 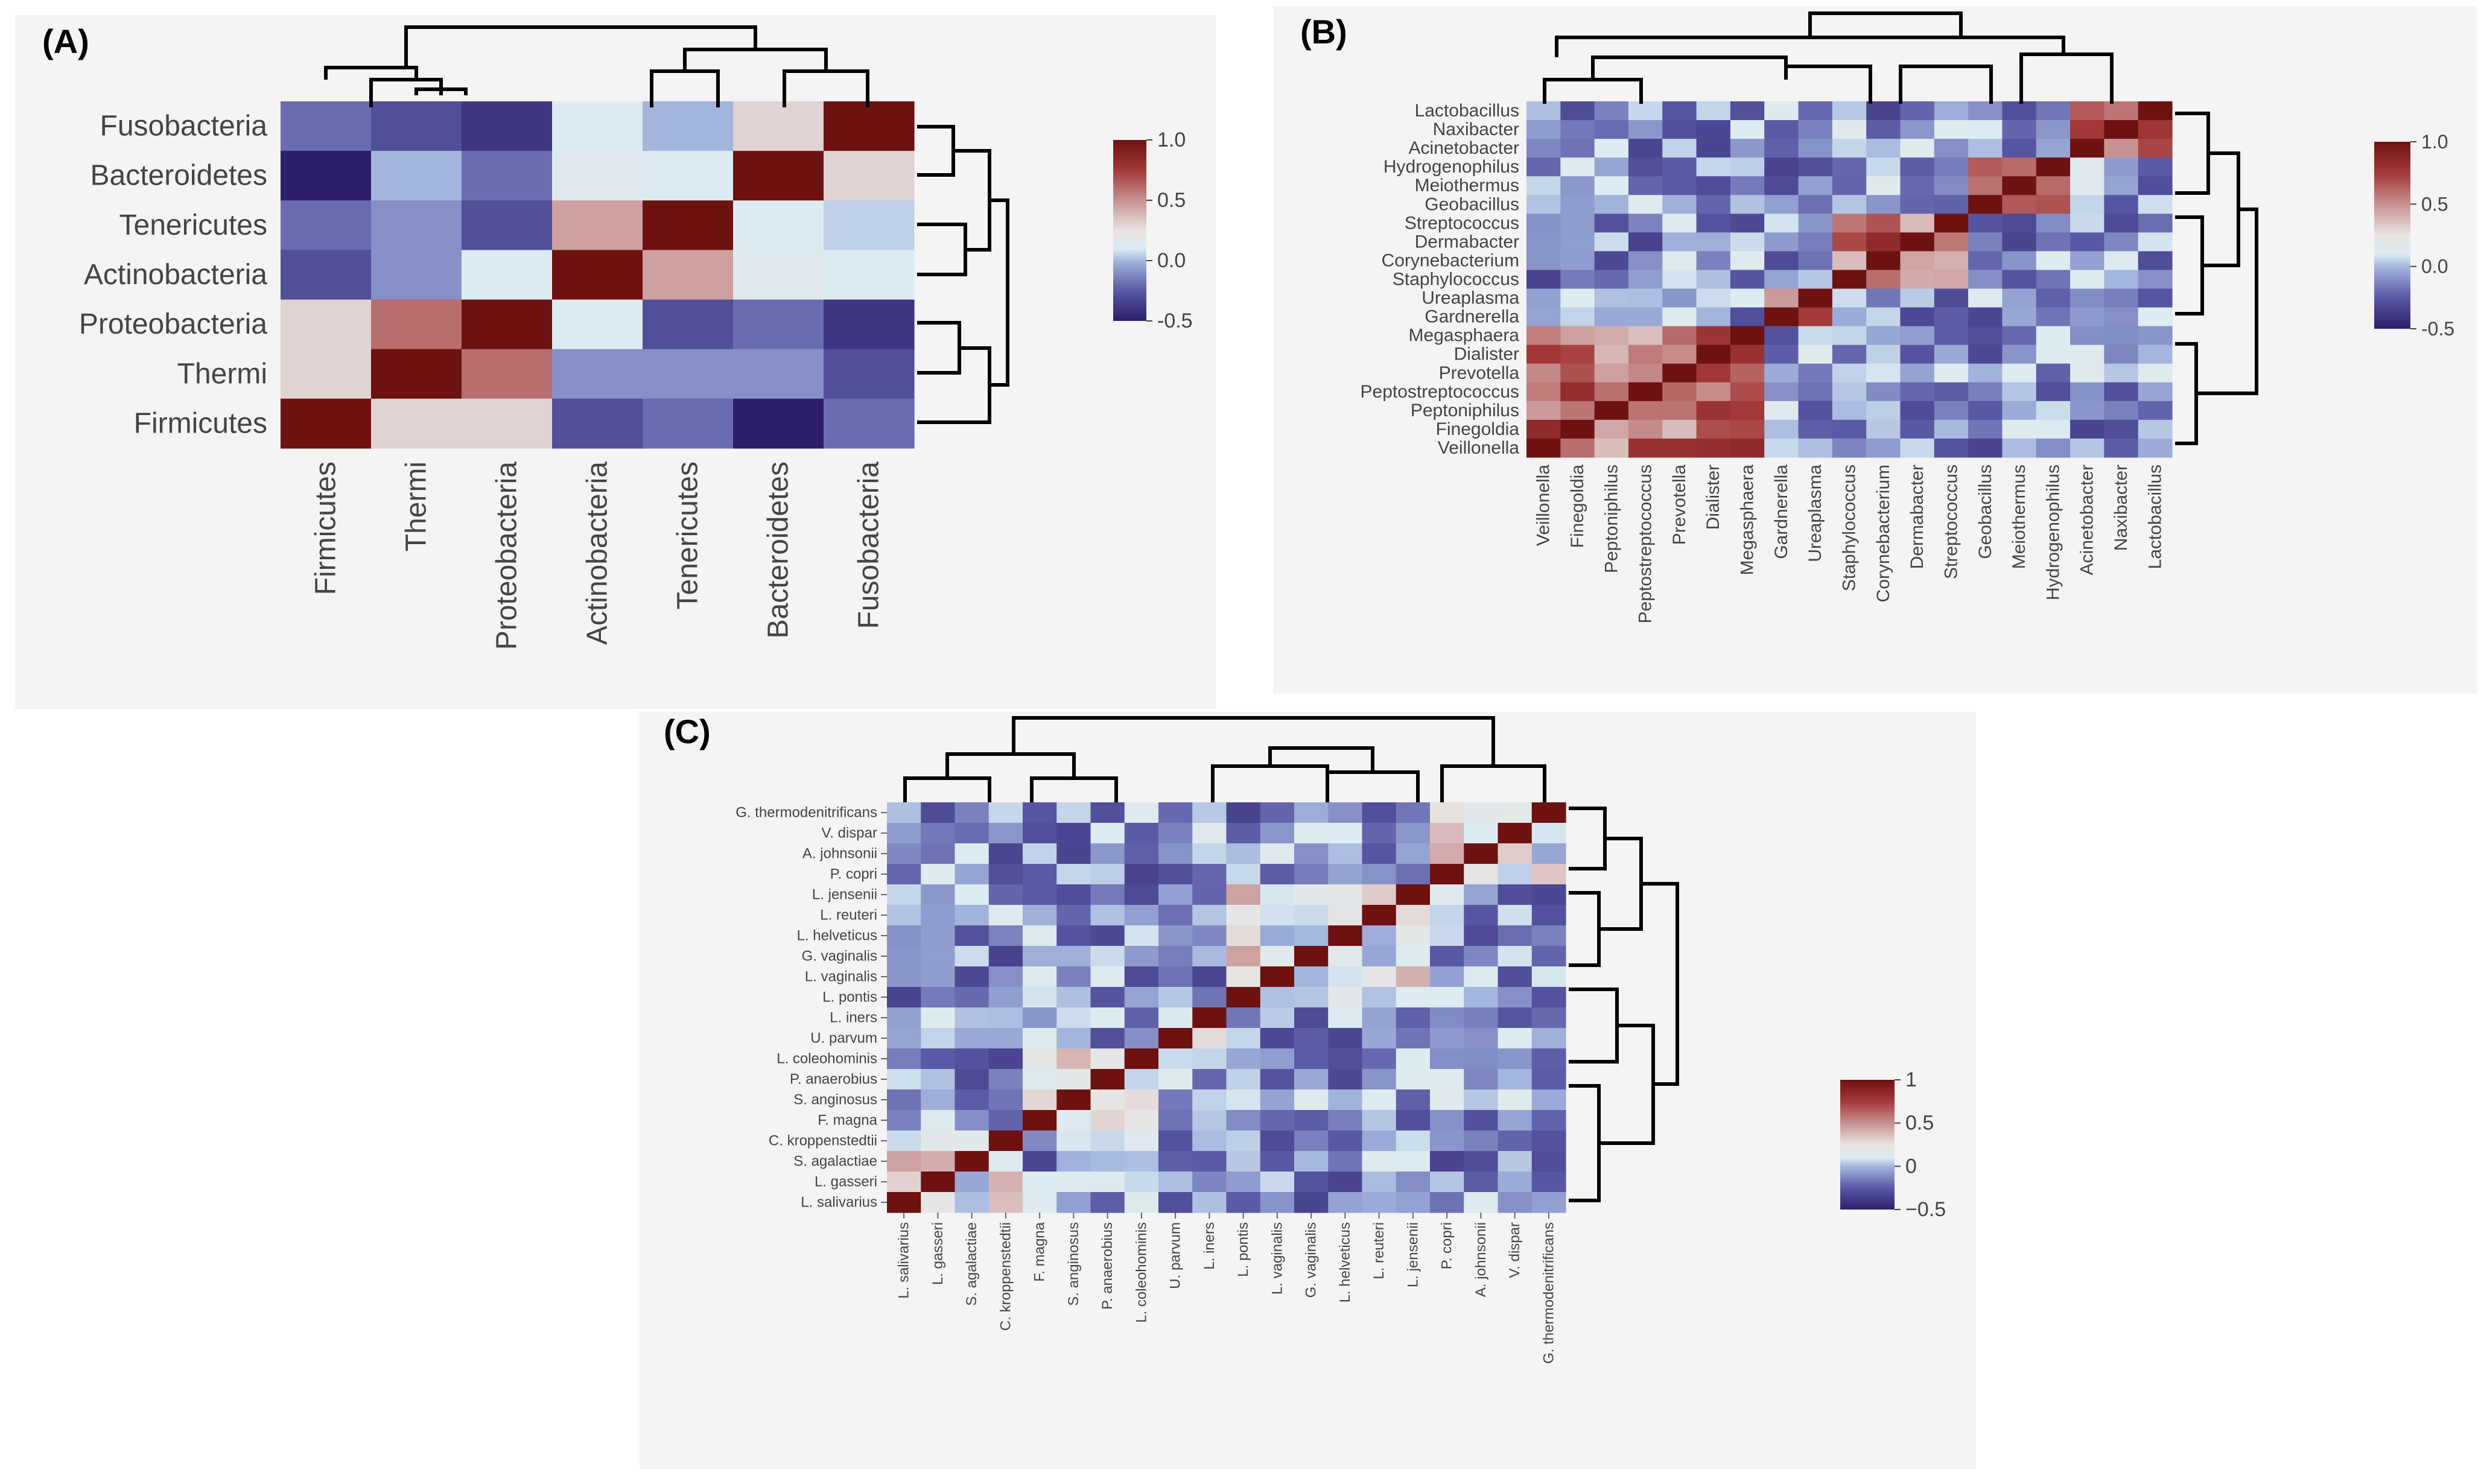 What do you see at coordinates (848, 1120) in the screenshot?
I see `row-label: F. magna` at bounding box center [848, 1120].